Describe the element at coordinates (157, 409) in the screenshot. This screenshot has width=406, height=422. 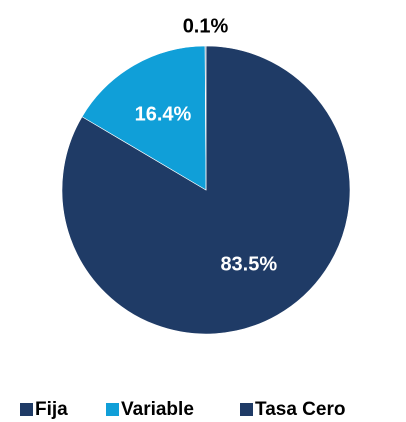
I see `legend-label: Variable` at that location.